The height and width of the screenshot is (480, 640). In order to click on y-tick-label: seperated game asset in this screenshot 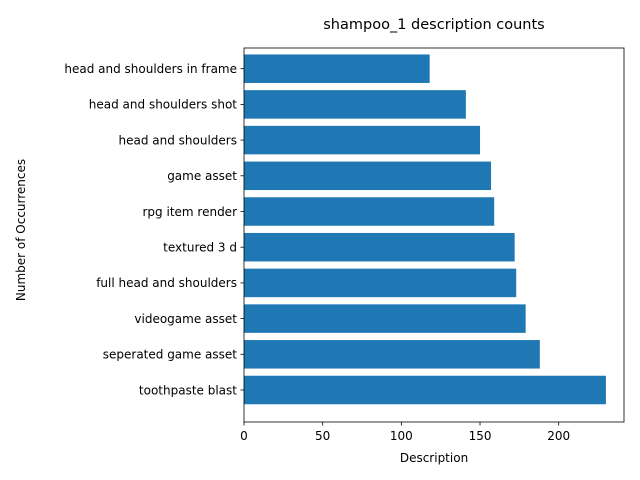, I will do `click(170, 355)`.